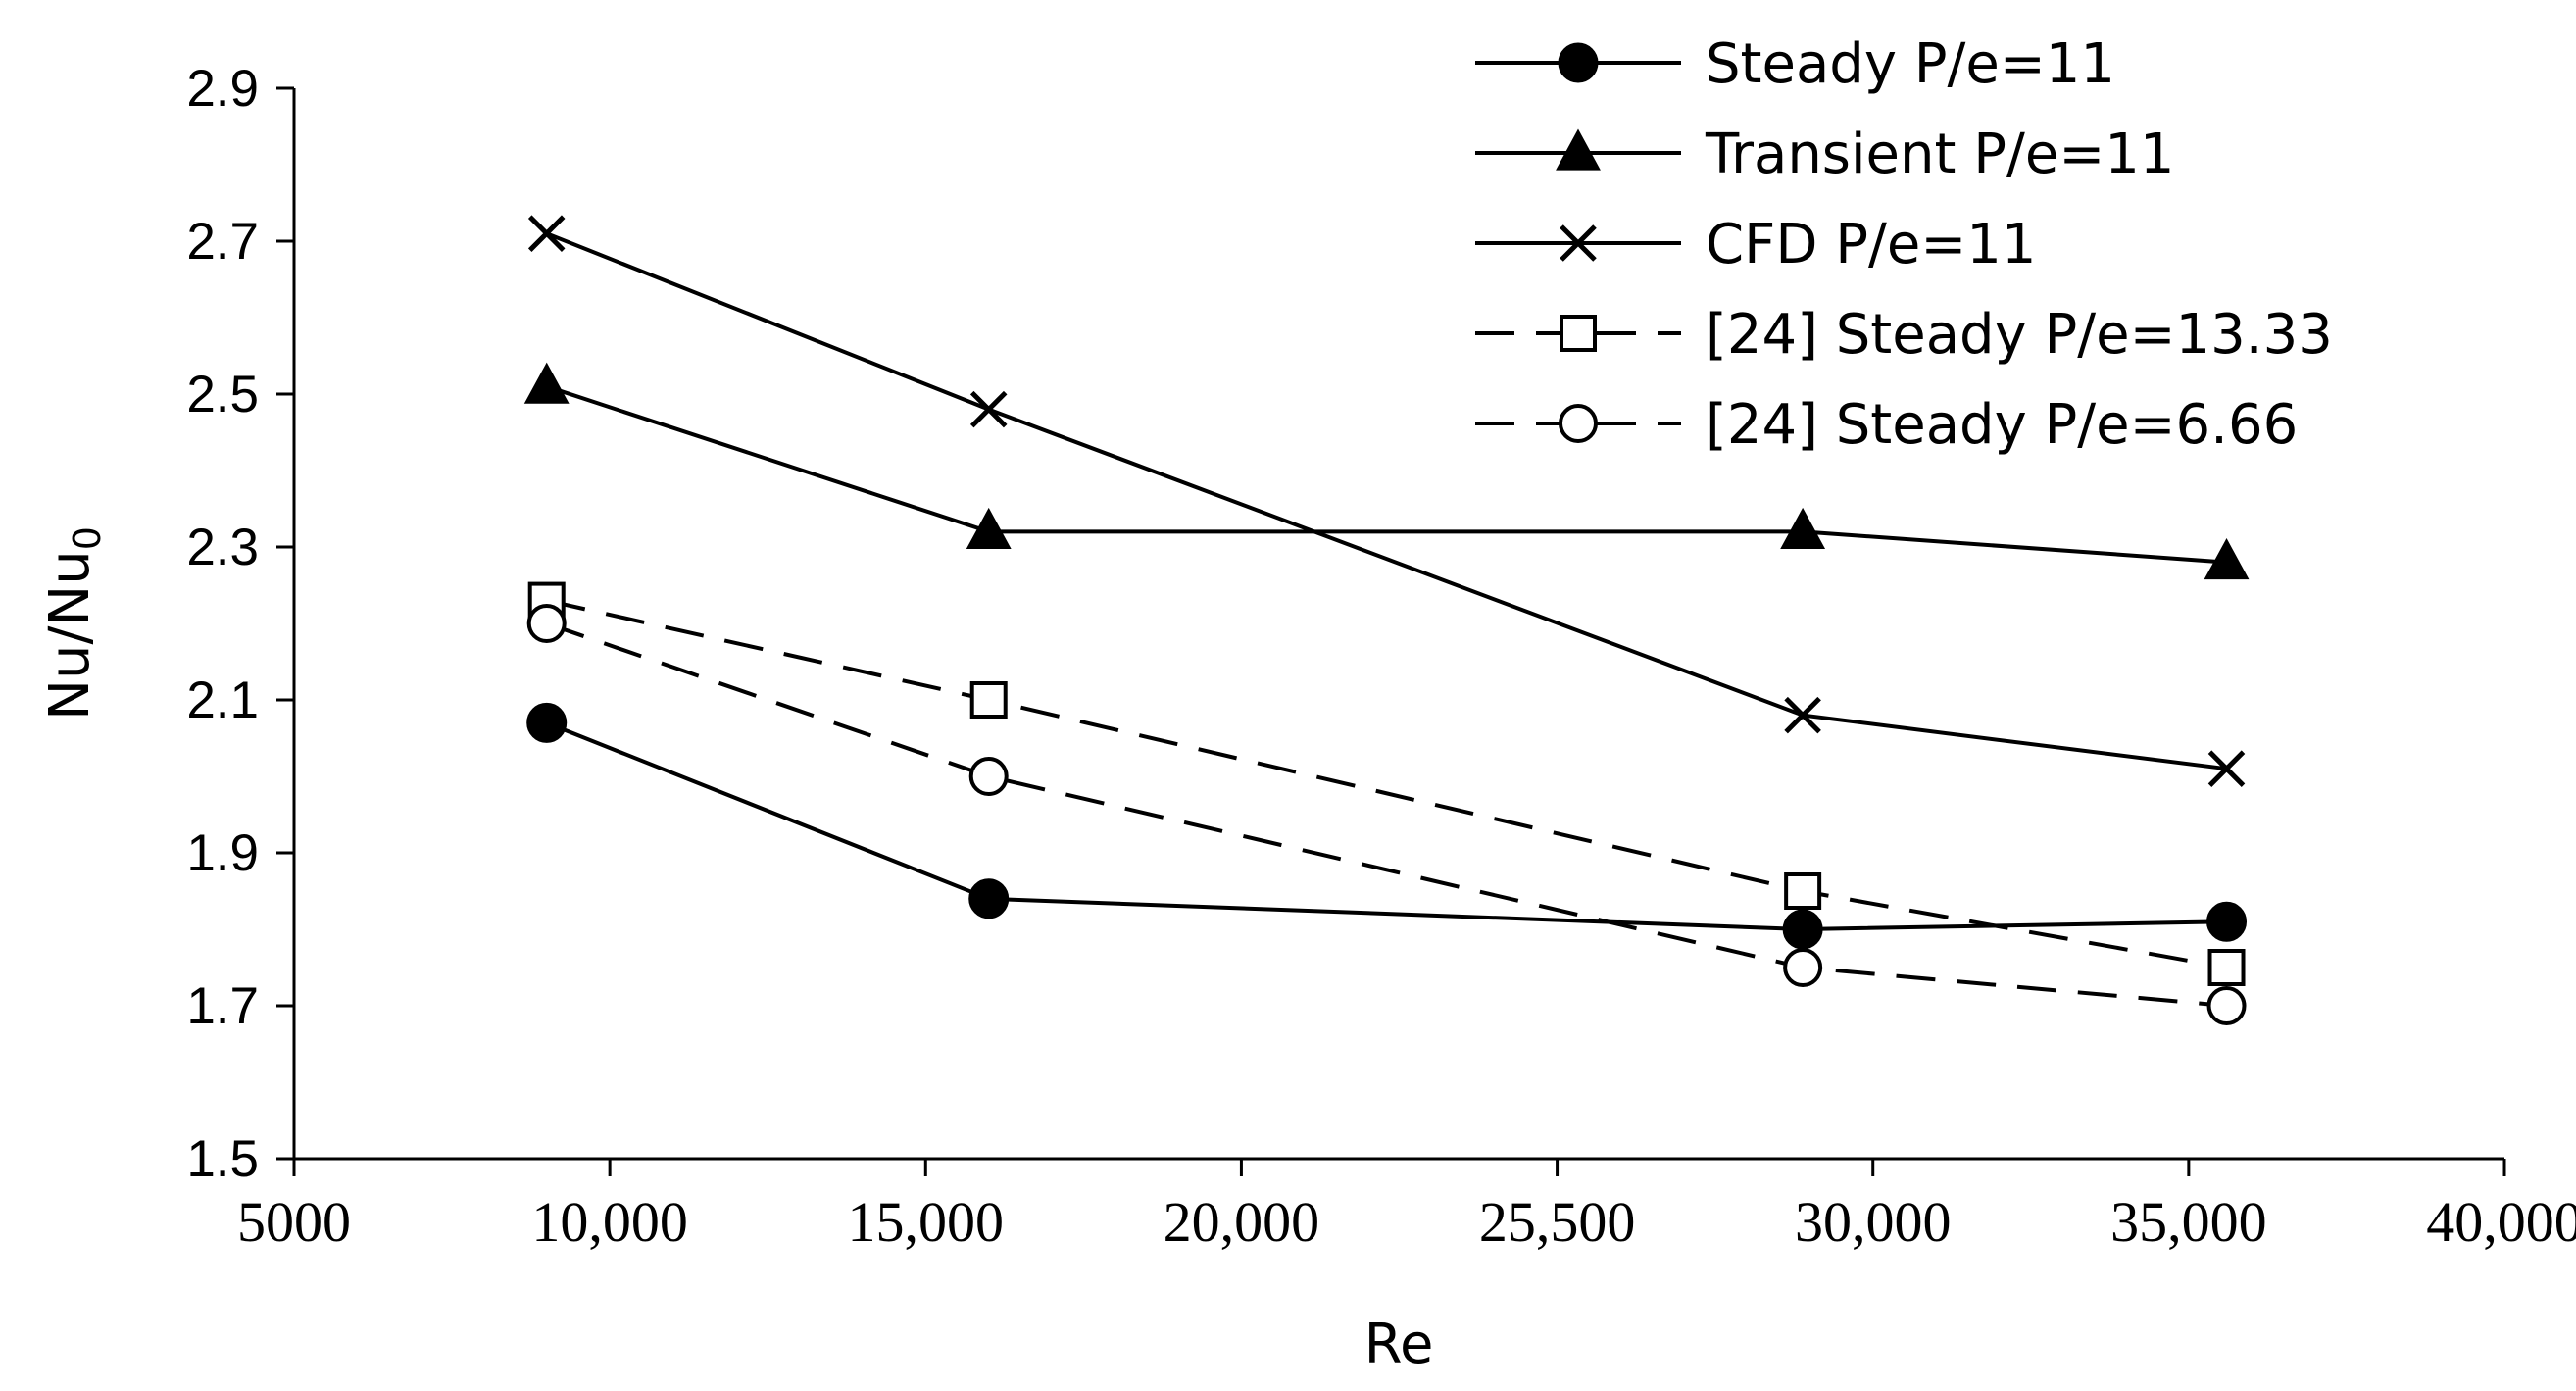 The width and height of the screenshot is (2576, 1391). What do you see at coordinates (1242, 1222) in the screenshot?
I see `x-tick-label: 20,000` at bounding box center [1242, 1222].